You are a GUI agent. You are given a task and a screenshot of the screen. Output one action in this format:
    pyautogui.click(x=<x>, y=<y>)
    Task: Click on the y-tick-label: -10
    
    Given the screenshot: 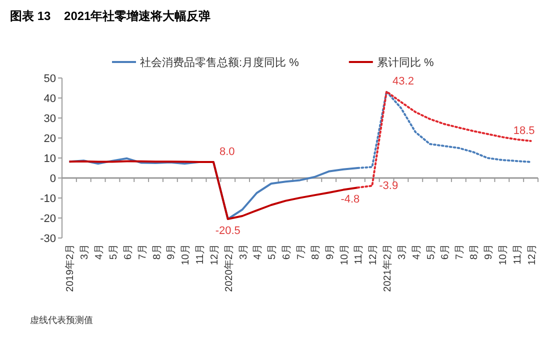 What is the action you would take?
    pyautogui.click(x=48, y=199)
    